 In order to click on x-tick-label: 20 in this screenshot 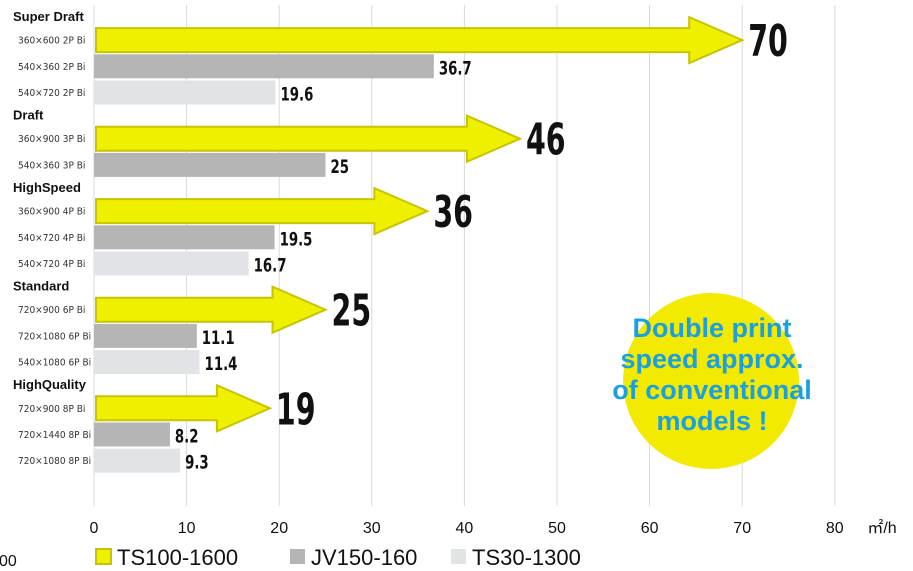, I will do `click(279, 528)`.